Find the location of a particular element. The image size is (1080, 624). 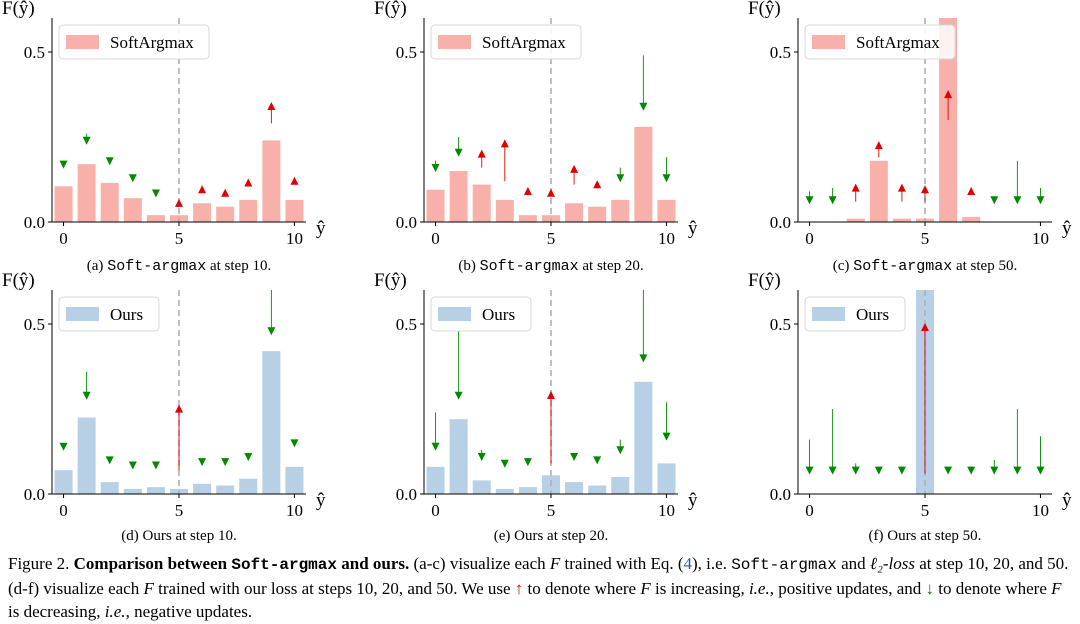

down-arrow-icon: ↓ is located at coordinates (930, 588).